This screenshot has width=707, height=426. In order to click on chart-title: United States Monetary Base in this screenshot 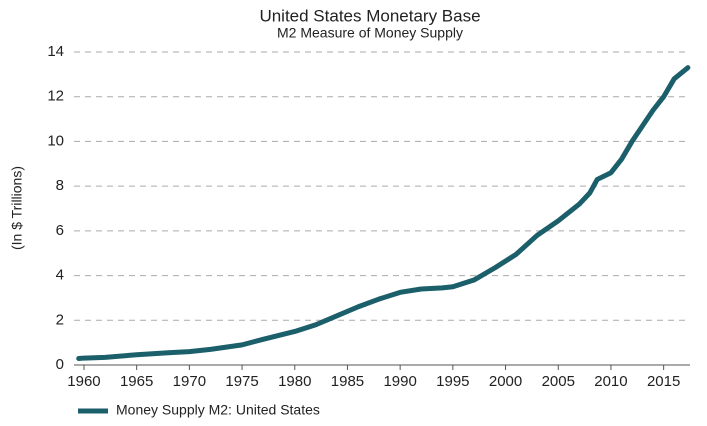, I will do `click(369, 15)`.